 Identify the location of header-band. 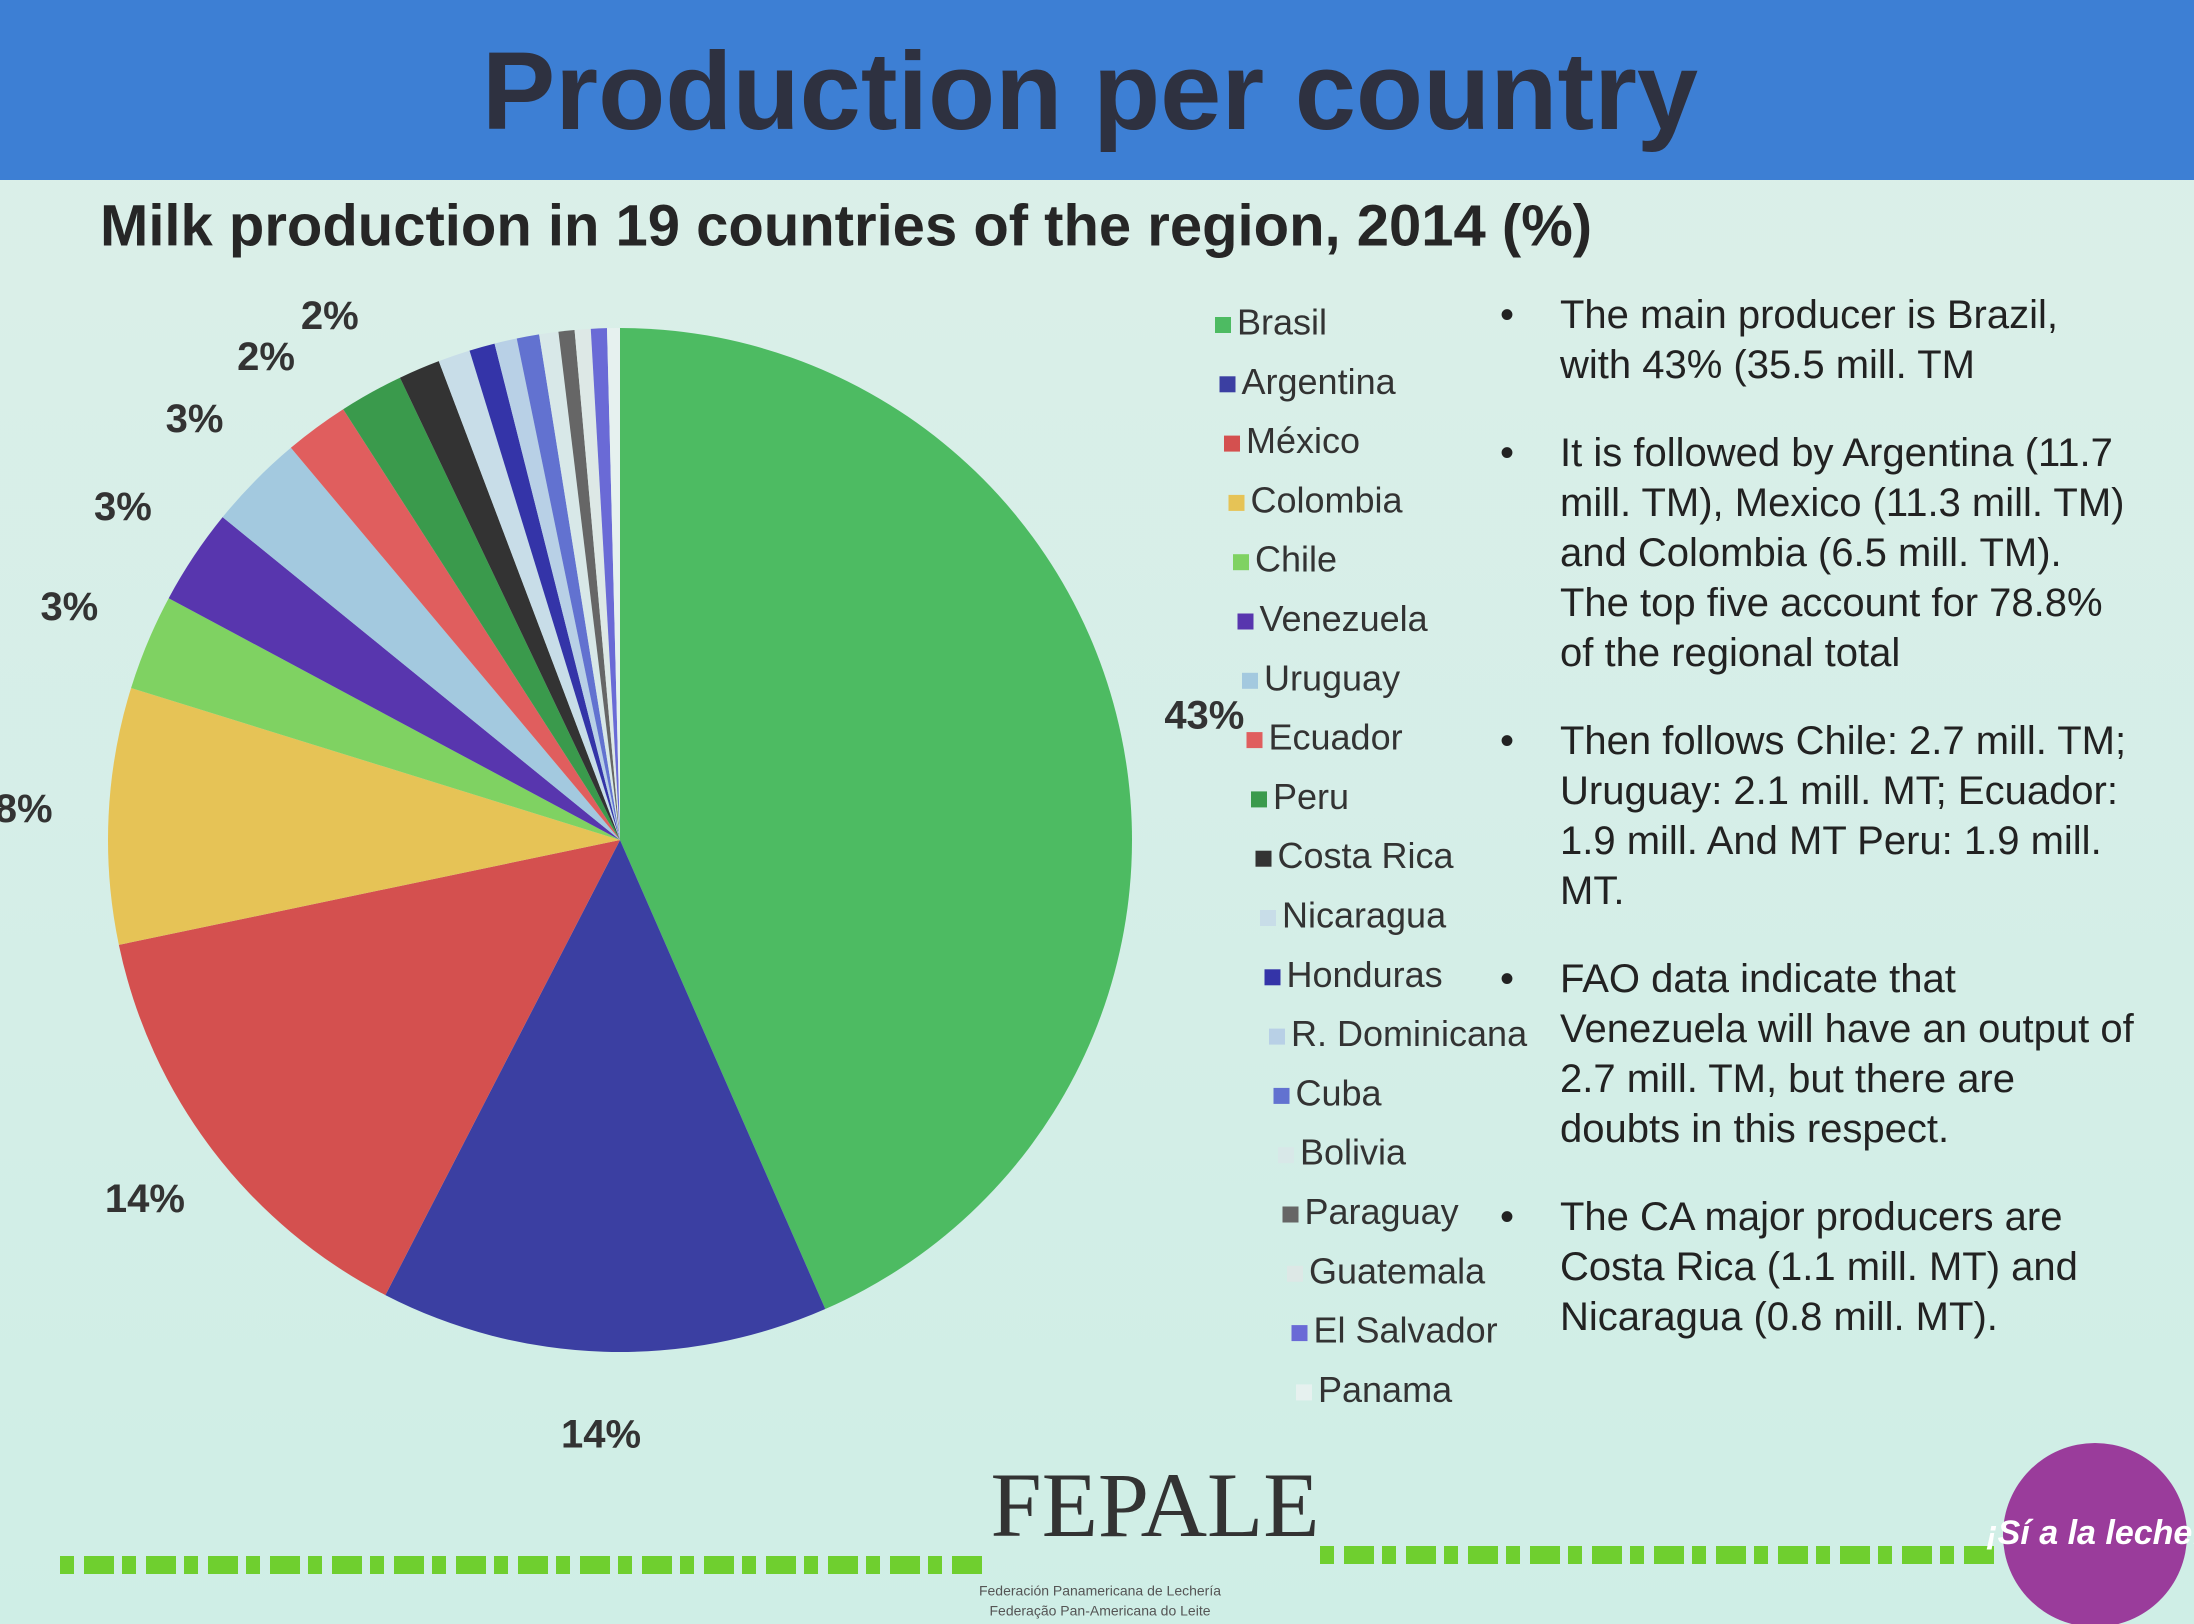
(1097, 90).